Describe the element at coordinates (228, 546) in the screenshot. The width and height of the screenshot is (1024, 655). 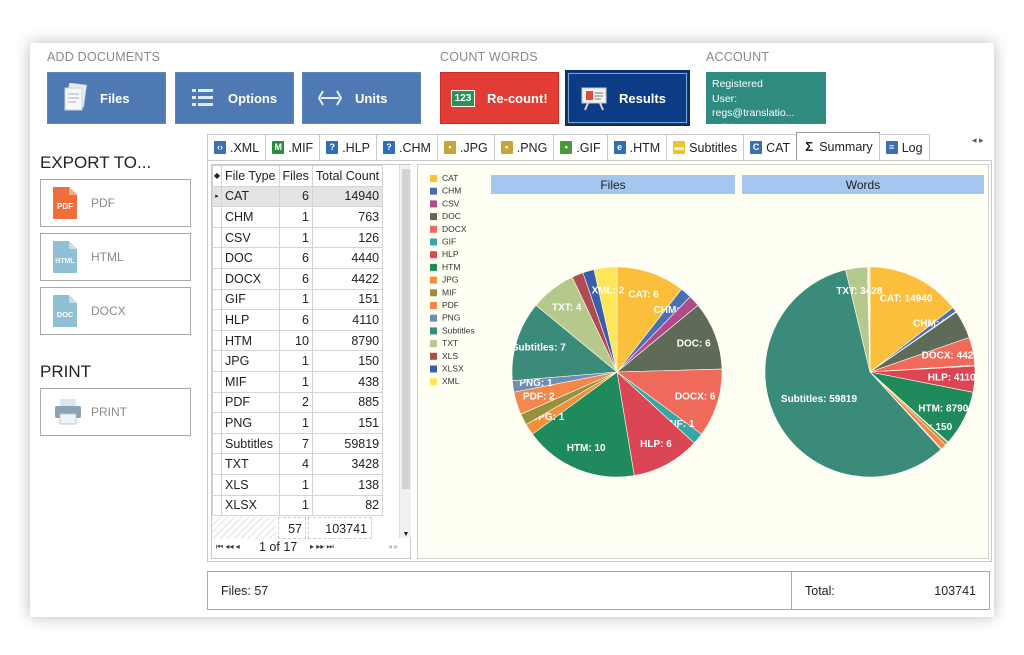
I see `pager-first-prev-icons: ⏮ ◂◂ ◂` at that location.